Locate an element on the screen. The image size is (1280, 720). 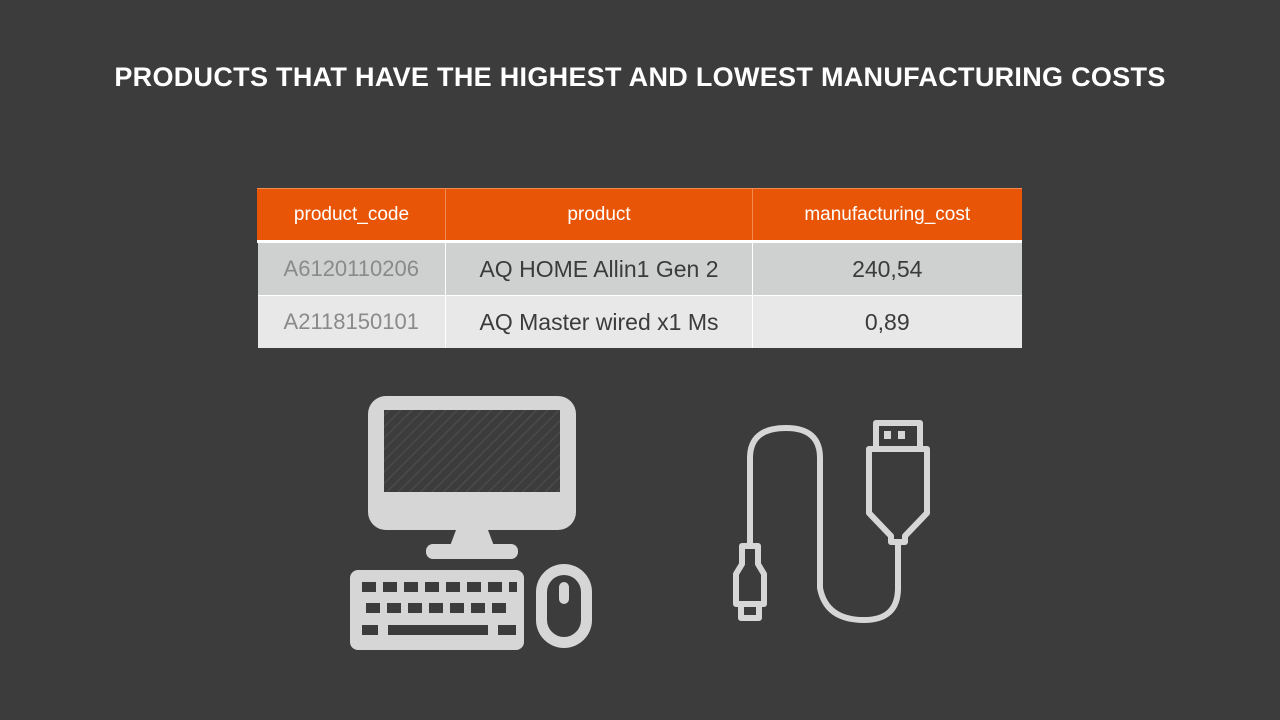
micro-plug-tip is located at coordinates (750, 611).